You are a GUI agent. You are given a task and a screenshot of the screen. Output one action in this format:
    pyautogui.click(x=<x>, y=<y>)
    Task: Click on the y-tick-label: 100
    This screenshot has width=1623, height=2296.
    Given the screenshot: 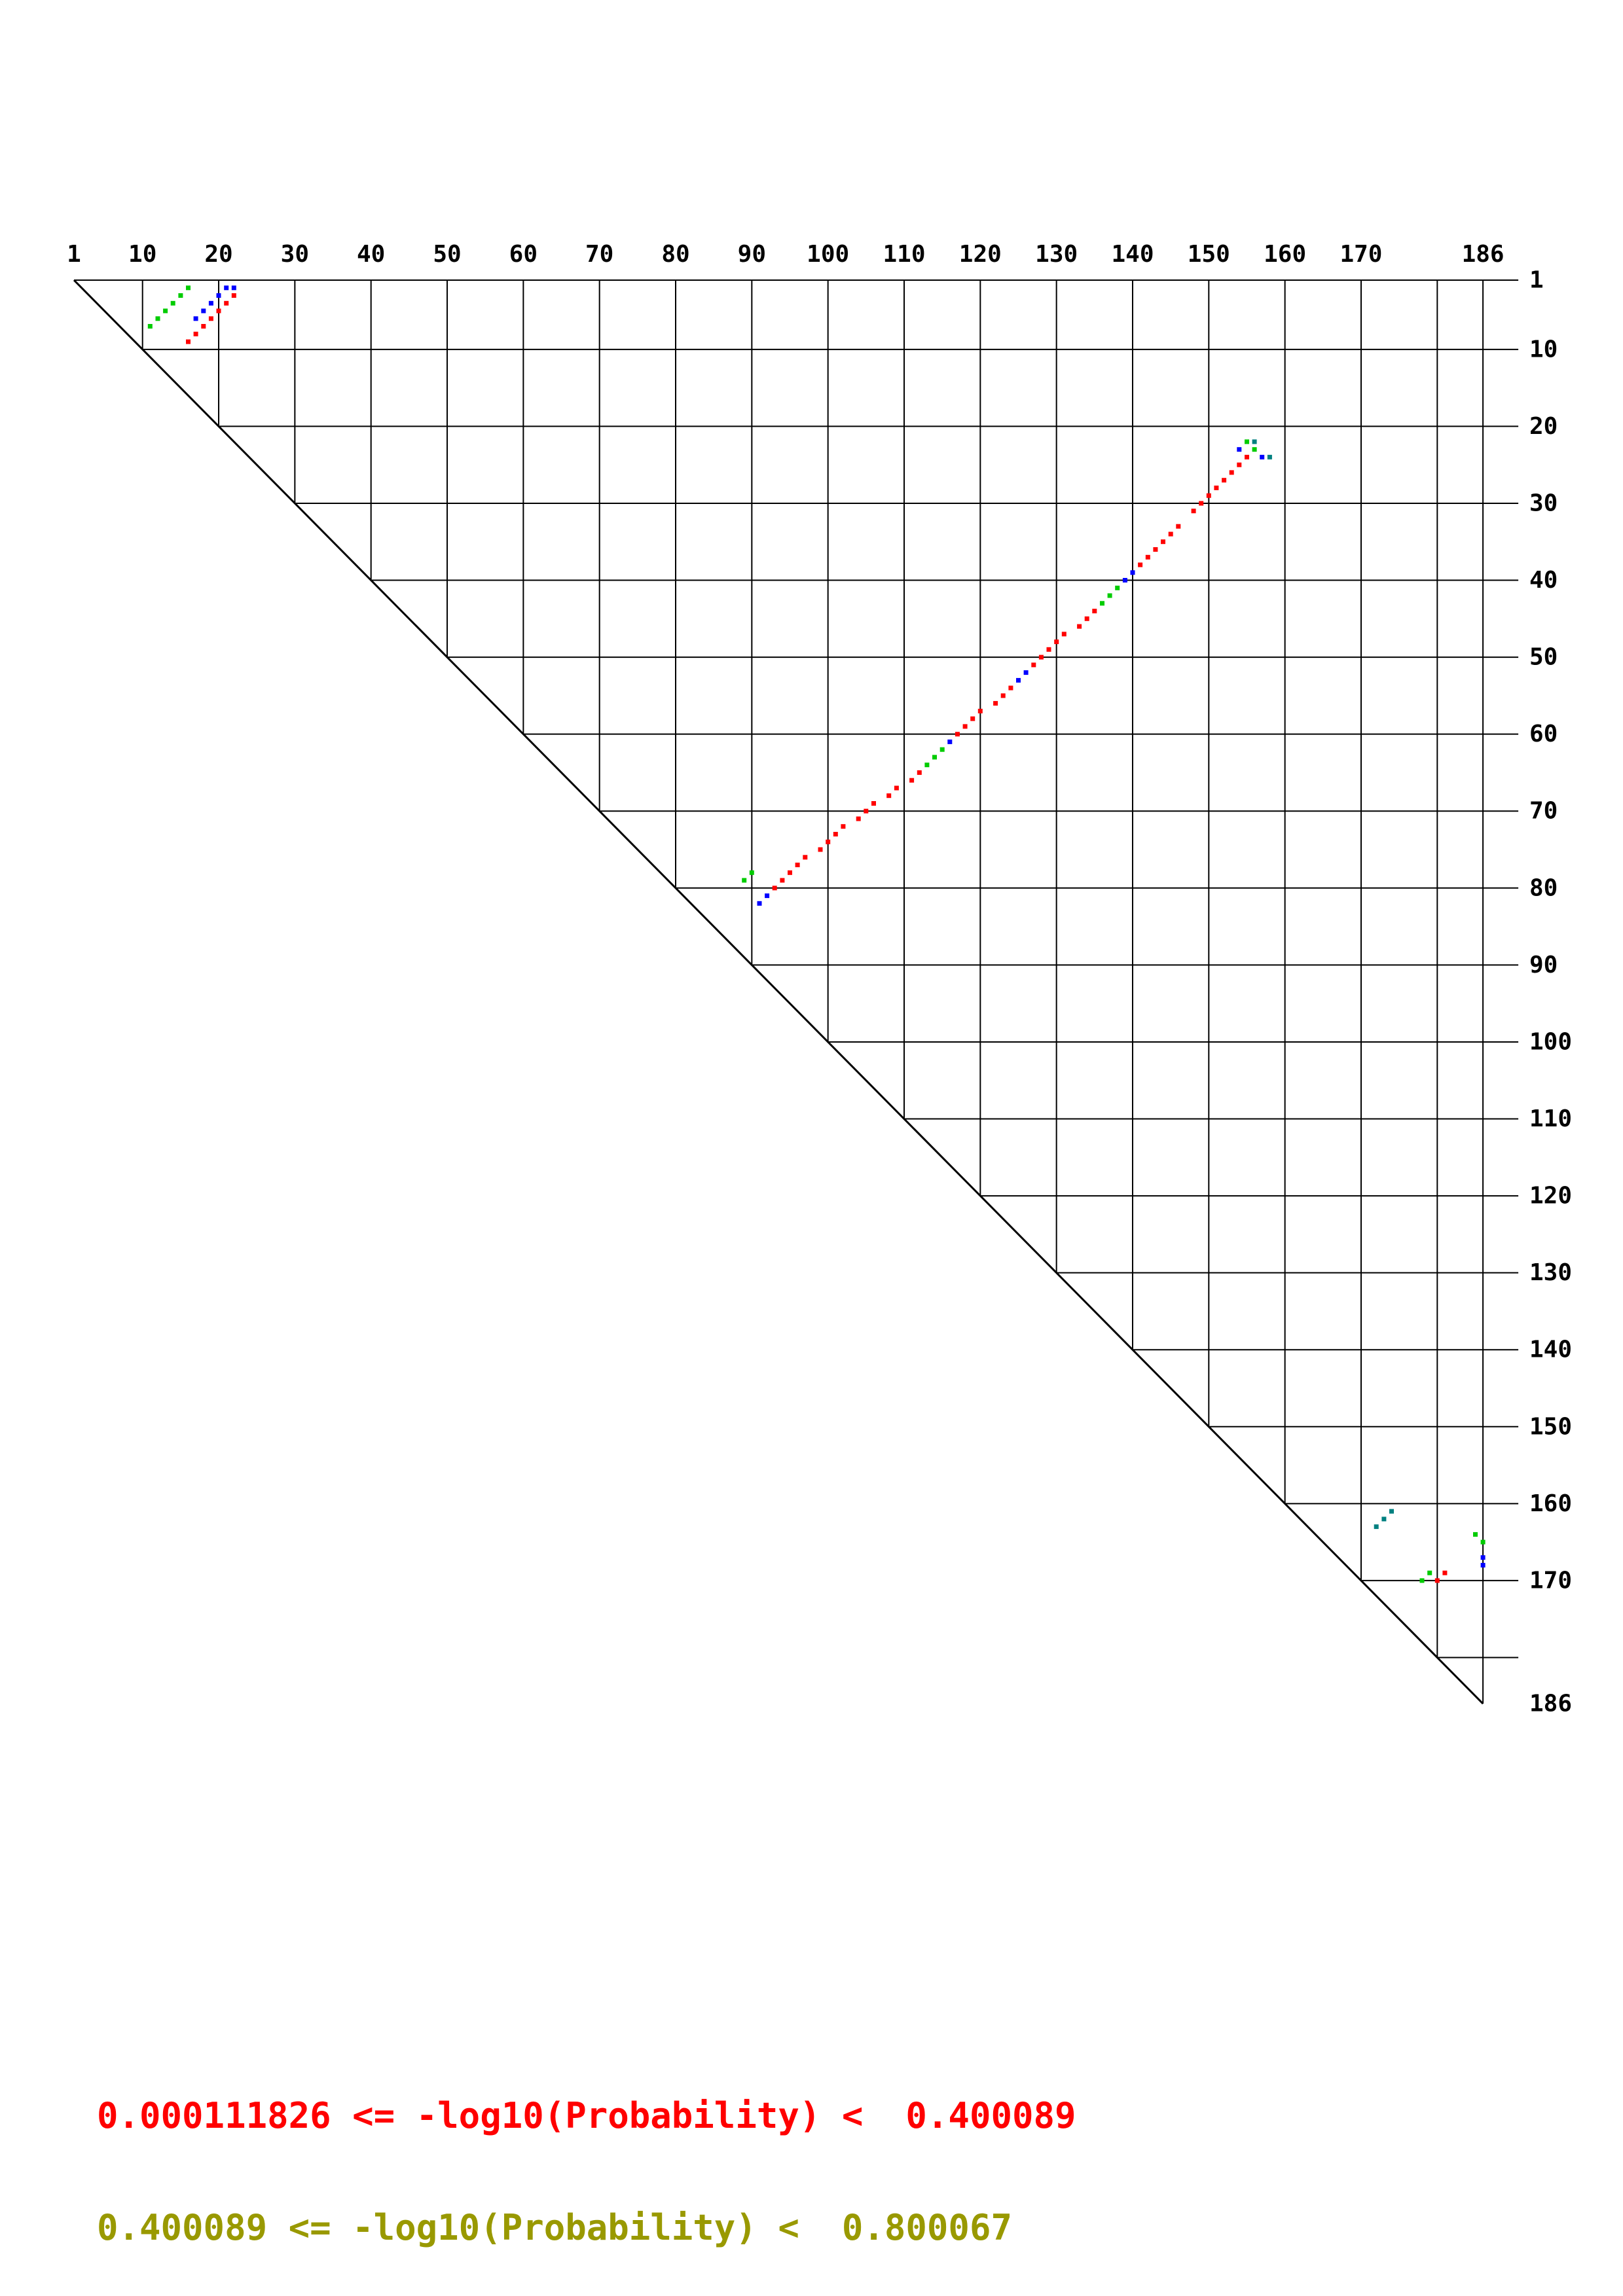 What is the action you would take?
    pyautogui.click(x=1550, y=1041)
    